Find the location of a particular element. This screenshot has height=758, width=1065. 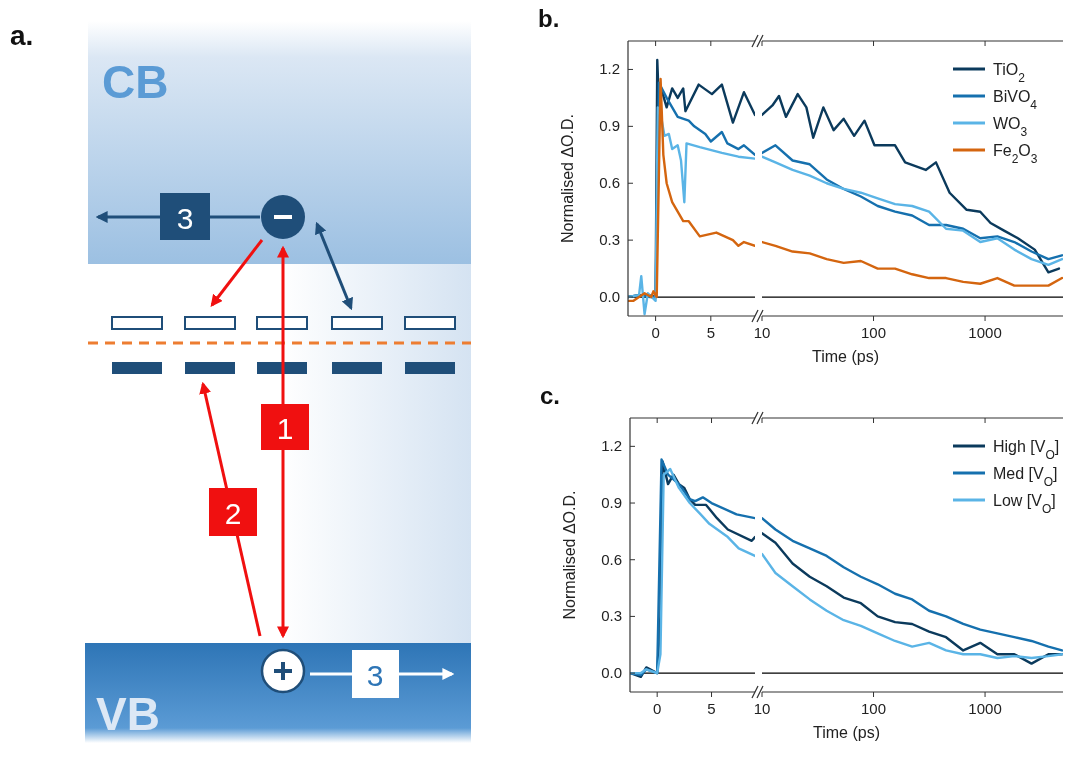

legend-label: TiO$_{2}$ is located at coordinates (1009, 73).